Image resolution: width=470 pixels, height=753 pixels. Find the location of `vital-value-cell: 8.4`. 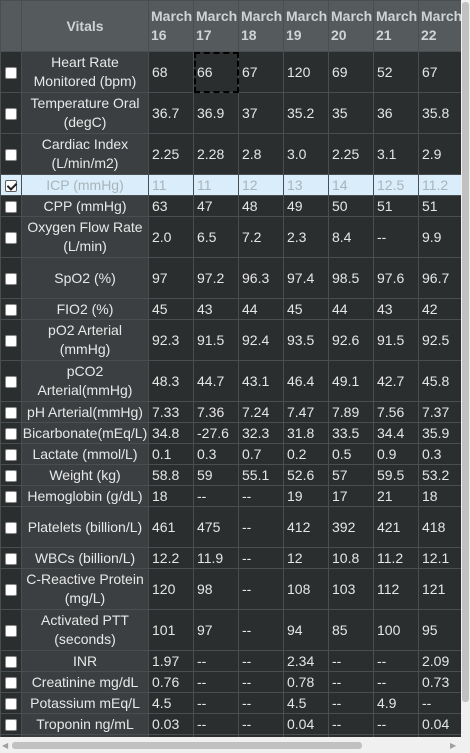

vital-value-cell: 8.4 is located at coordinates (351, 237).